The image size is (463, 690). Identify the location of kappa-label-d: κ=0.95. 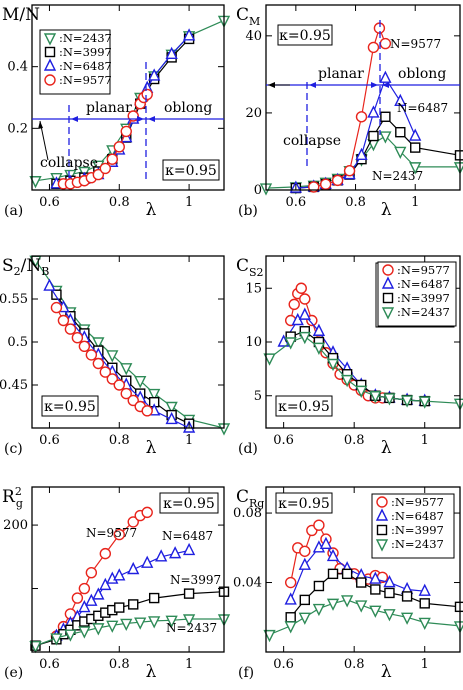
(304, 407).